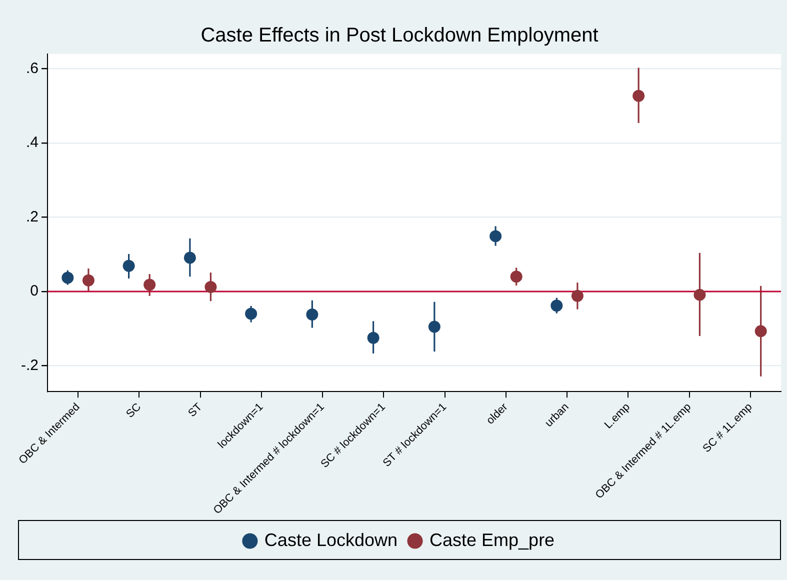 Image resolution: width=787 pixels, height=580 pixels. What do you see at coordinates (492, 540) in the screenshot?
I see `legend-label: Caste Emp_pre` at bounding box center [492, 540].